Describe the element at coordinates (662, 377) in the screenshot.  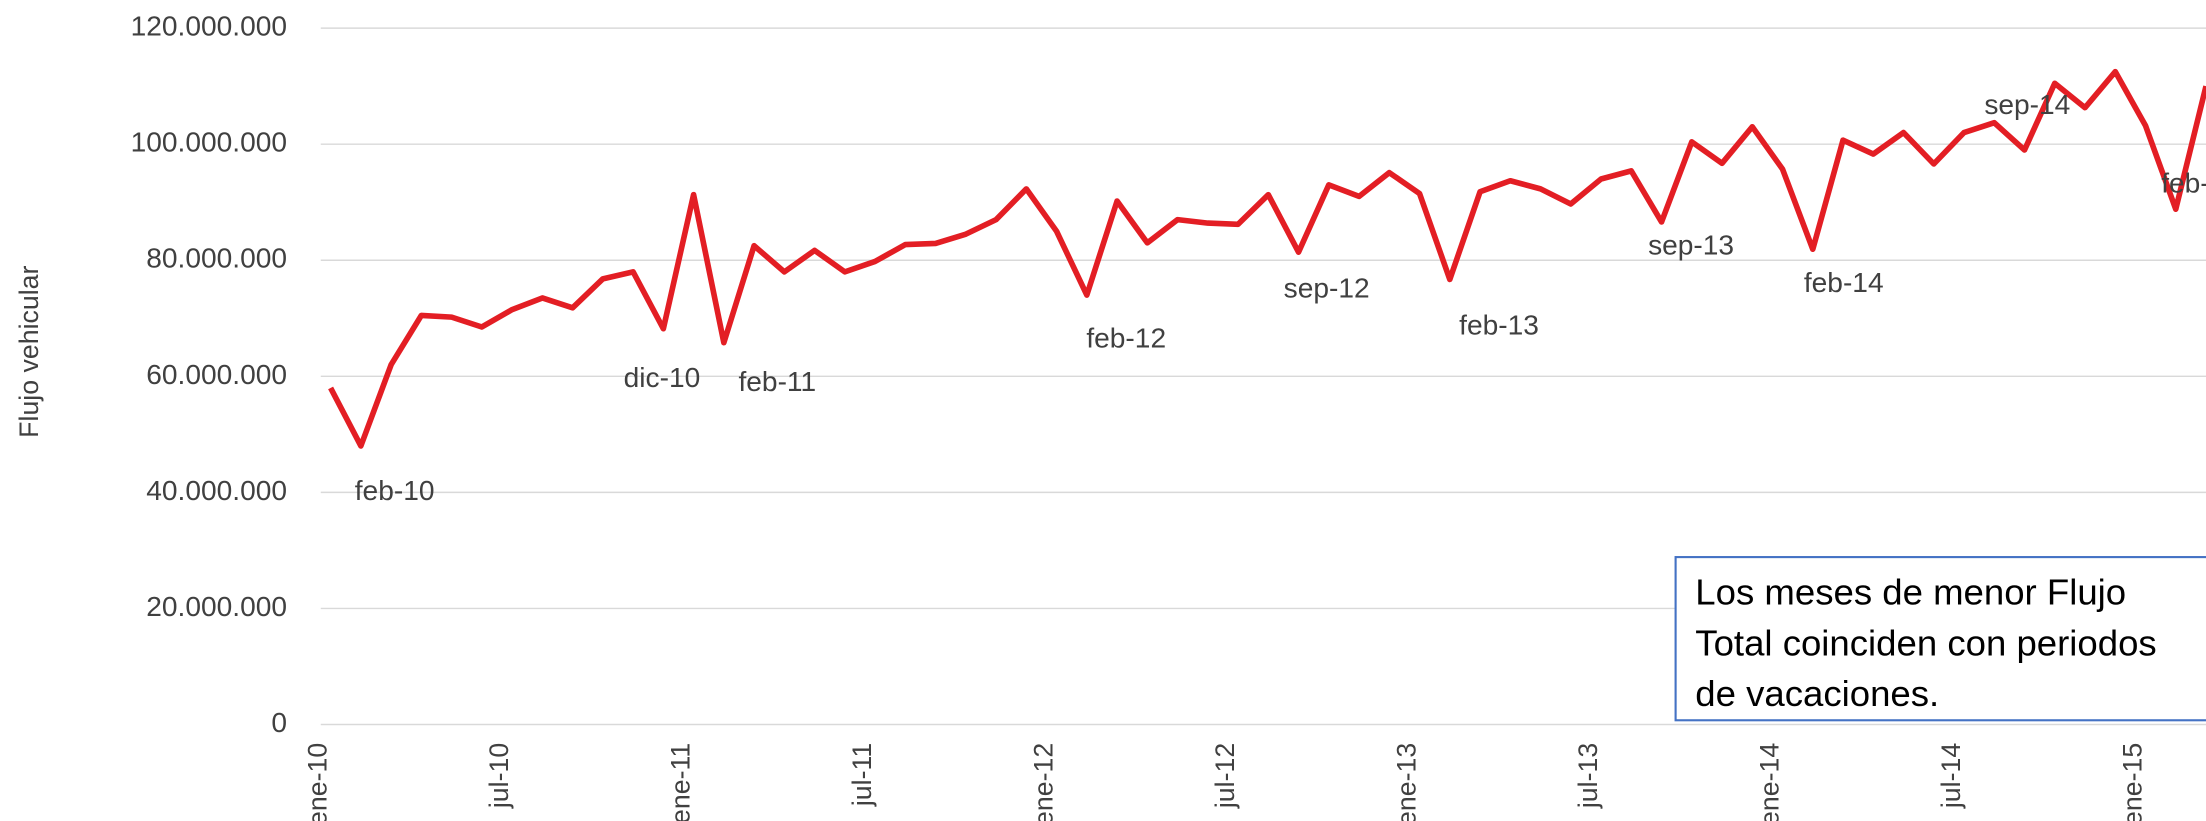
I see `point-annotation: dic-10` at that location.